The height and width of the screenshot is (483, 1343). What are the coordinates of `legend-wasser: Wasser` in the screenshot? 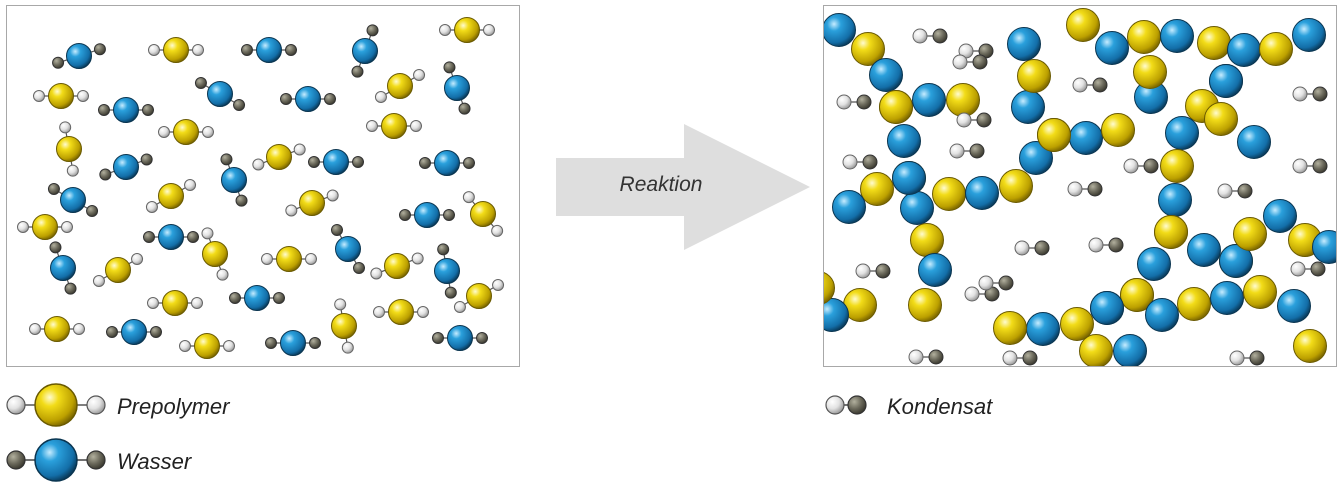 It's located at (114, 460).